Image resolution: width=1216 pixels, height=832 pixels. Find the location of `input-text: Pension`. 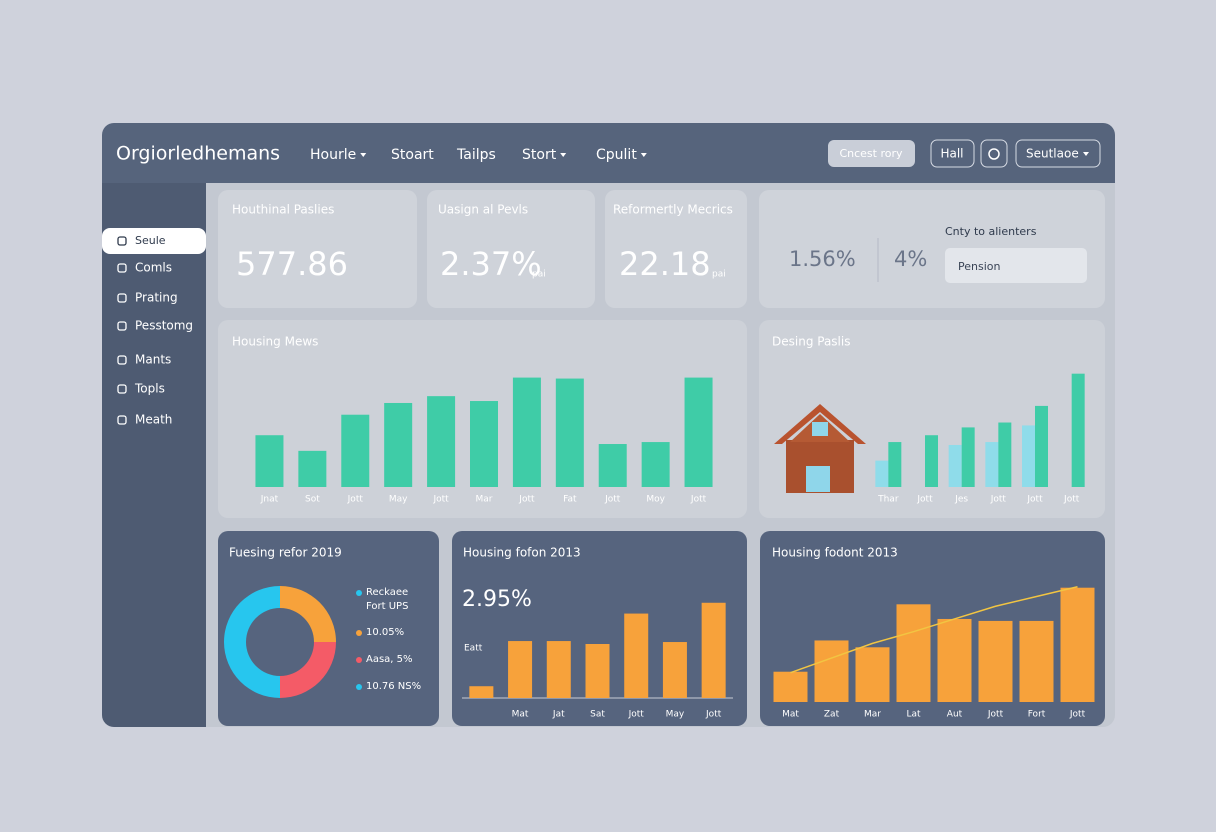

input-text: Pension is located at coordinates (979, 266).